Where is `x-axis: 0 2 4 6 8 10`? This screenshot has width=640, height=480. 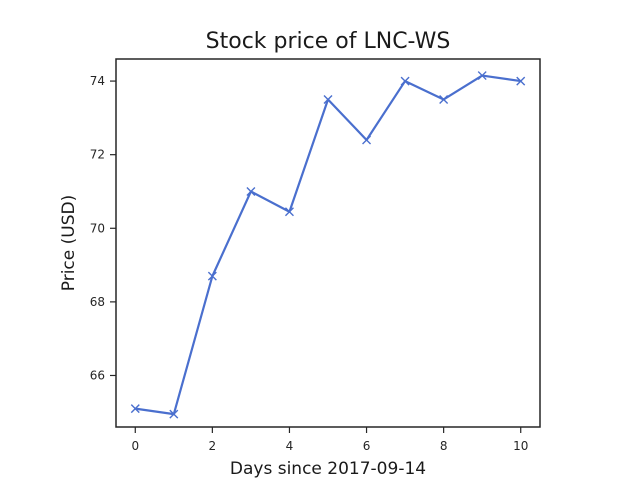 x-axis: 0 2 4 6 8 10 is located at coordinates (329, 440).